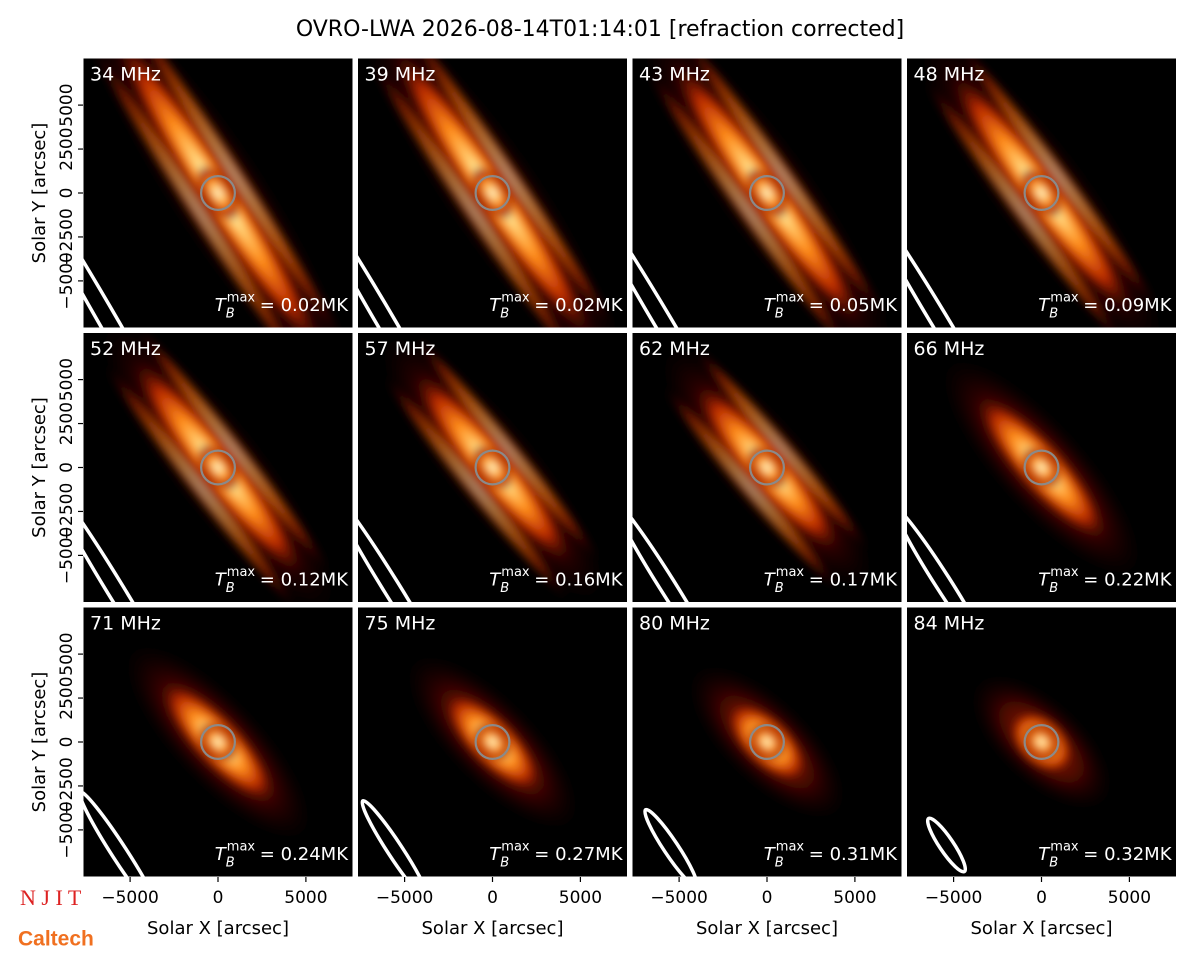 This screenshot has width=1200, height=975. I want to click on frequency-label: 71 MHz, so click(125, 624).